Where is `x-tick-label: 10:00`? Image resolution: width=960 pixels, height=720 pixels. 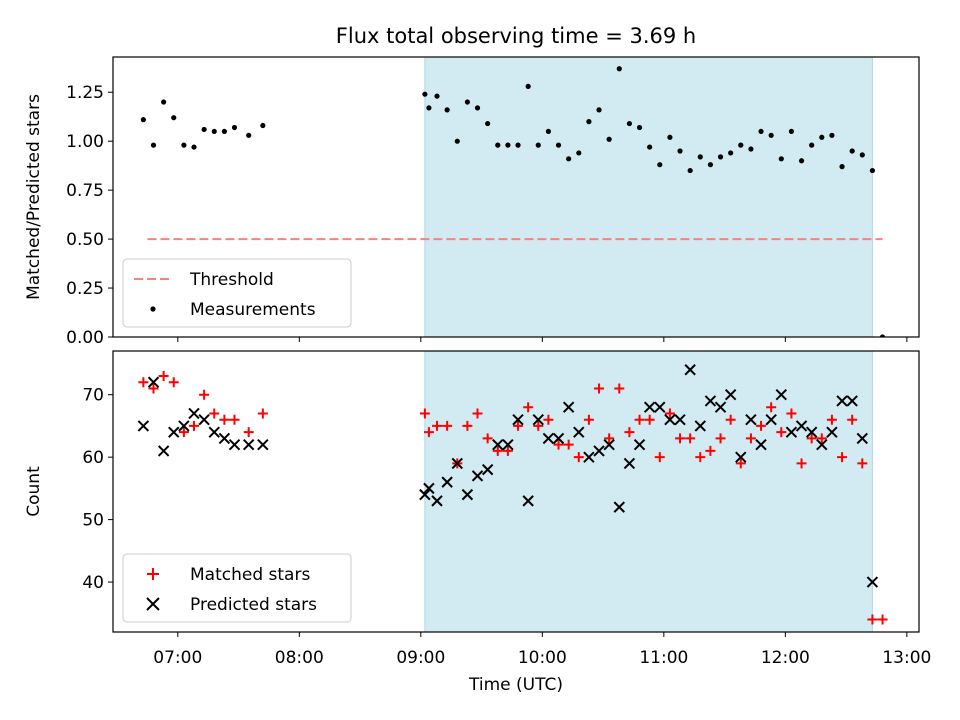
x-tick-label: 10:00 is located at coordinates (542, 658).